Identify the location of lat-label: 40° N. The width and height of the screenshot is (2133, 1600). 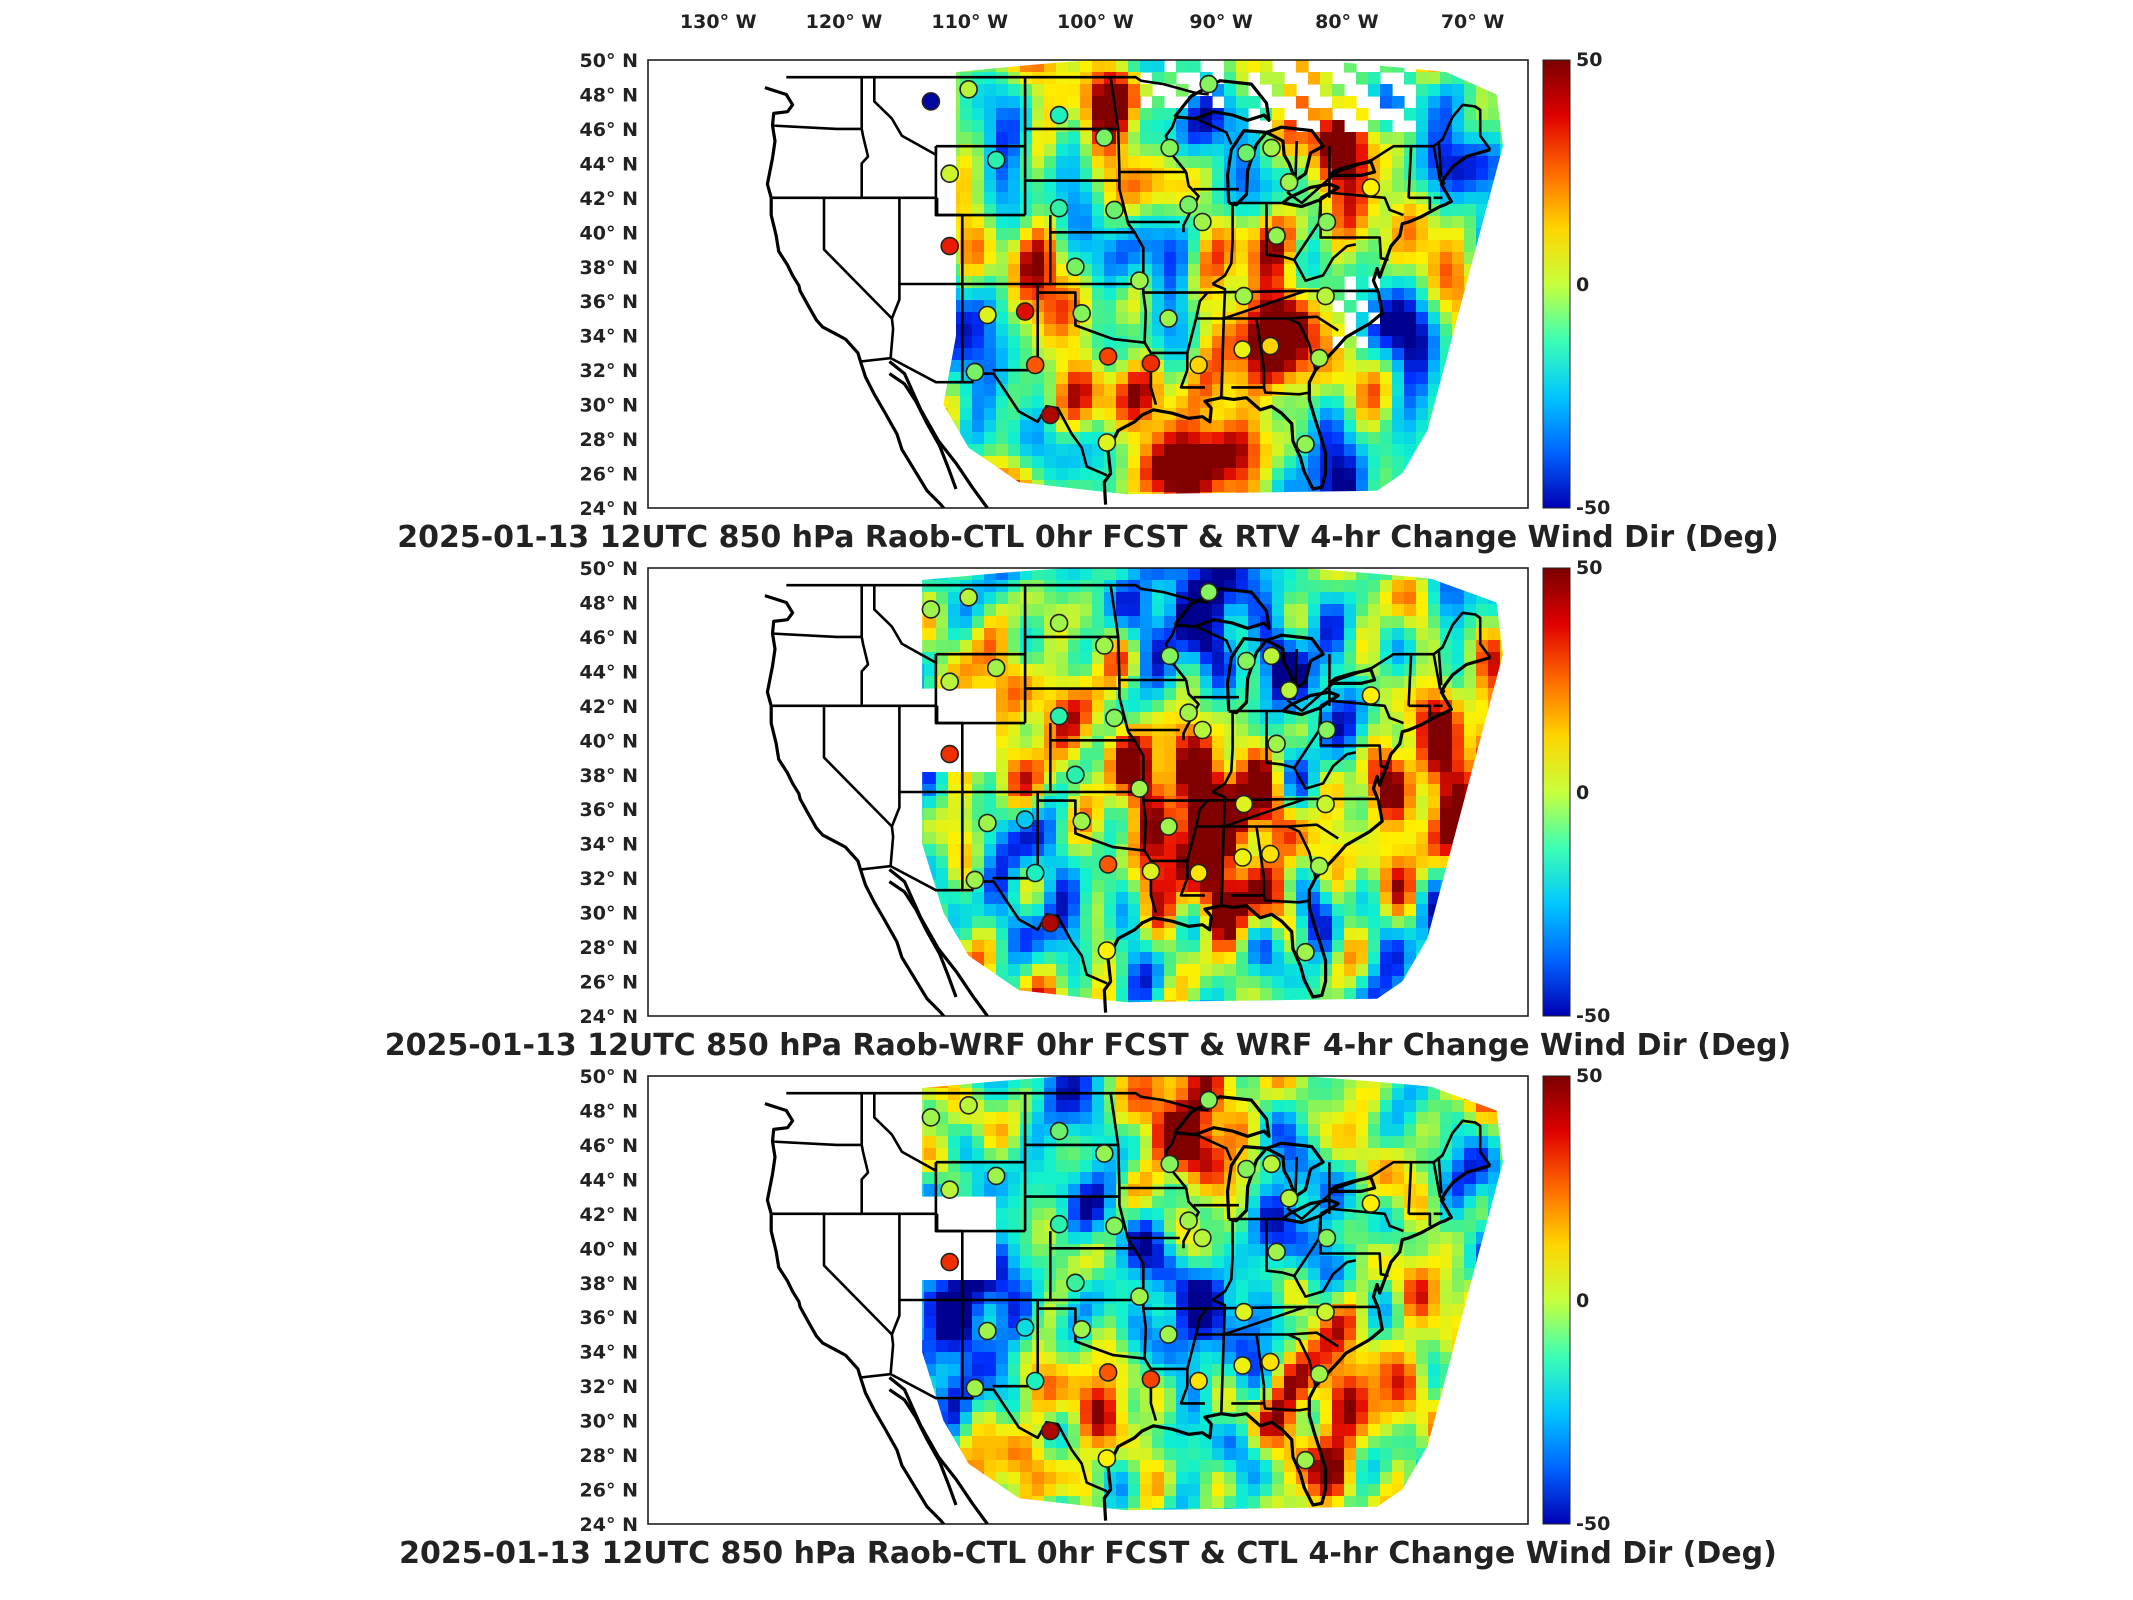
(609, 233).